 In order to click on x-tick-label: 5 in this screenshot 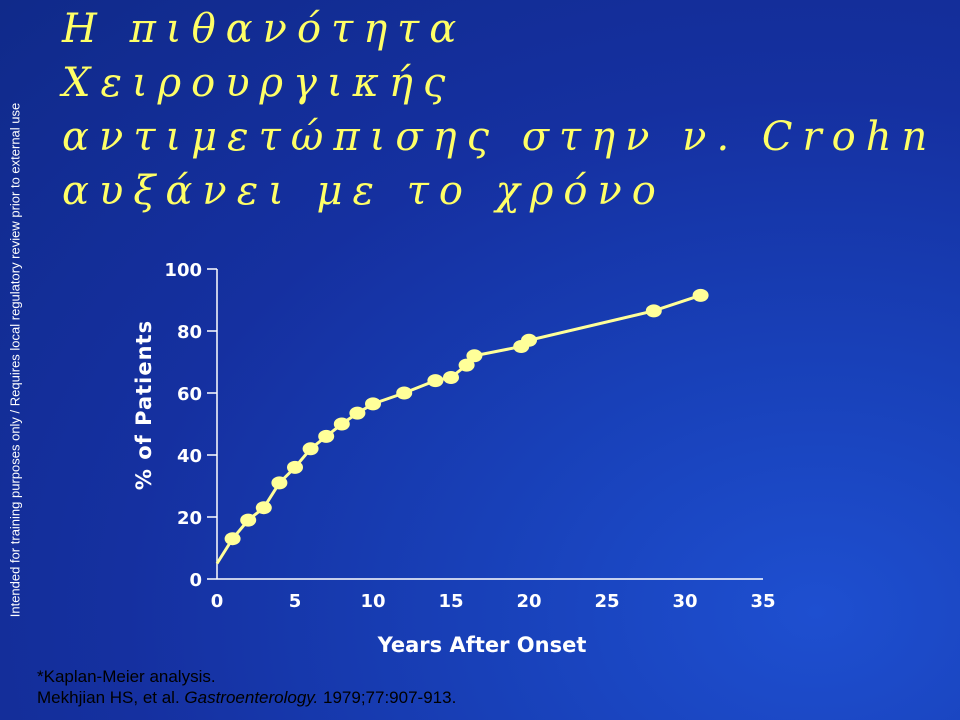, I will do `click(295, 601)`.